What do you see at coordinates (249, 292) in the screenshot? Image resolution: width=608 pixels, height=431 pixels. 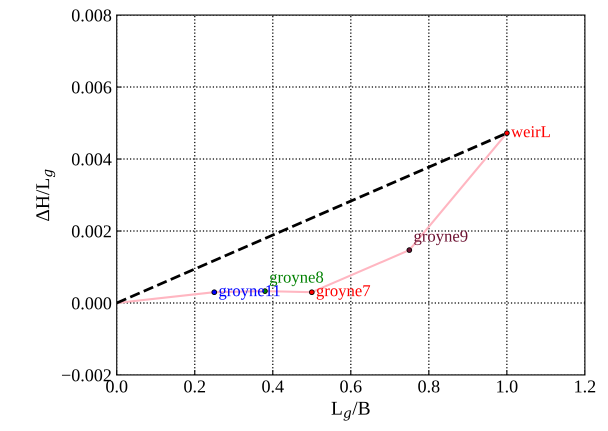 I see `series-label: groyne11` at bounding box center [249, 292].